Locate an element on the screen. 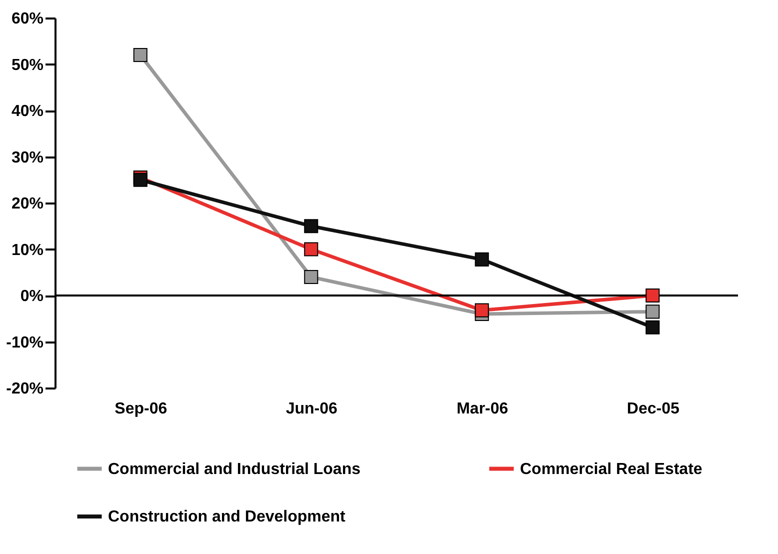 This screenshot has width=778, height=554. x-tick-label: Mar-06 is located at coordinates (482, 409).